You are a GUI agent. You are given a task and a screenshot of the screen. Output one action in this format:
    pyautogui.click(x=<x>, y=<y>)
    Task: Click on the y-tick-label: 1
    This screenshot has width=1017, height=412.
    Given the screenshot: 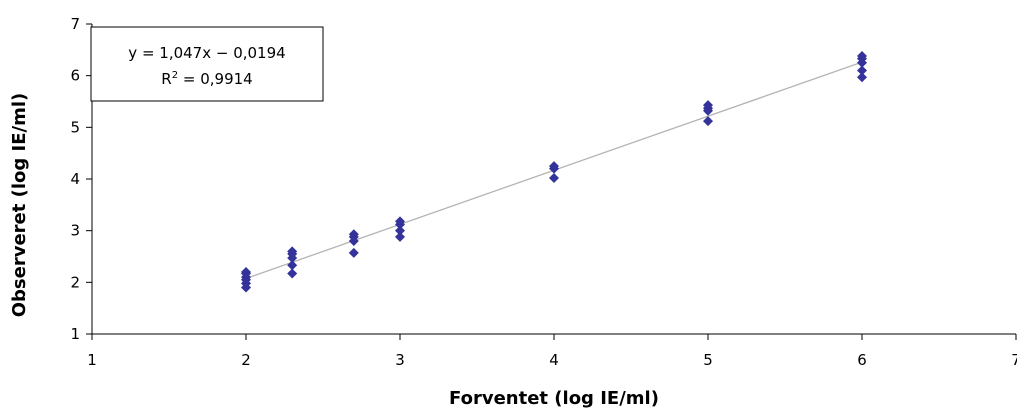 What is the action you would take?
    pyautogui.click(x=75, y=334)
    